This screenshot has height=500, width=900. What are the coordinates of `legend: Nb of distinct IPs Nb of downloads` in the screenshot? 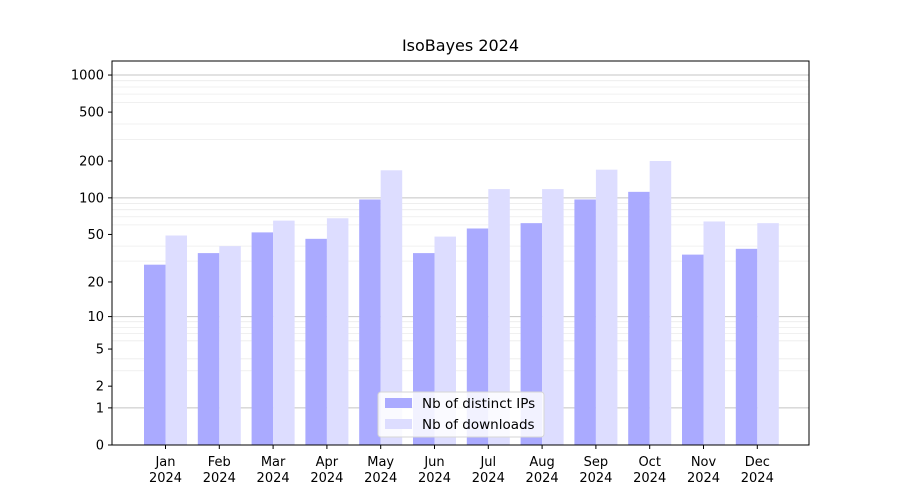 It's located at (461, 414).